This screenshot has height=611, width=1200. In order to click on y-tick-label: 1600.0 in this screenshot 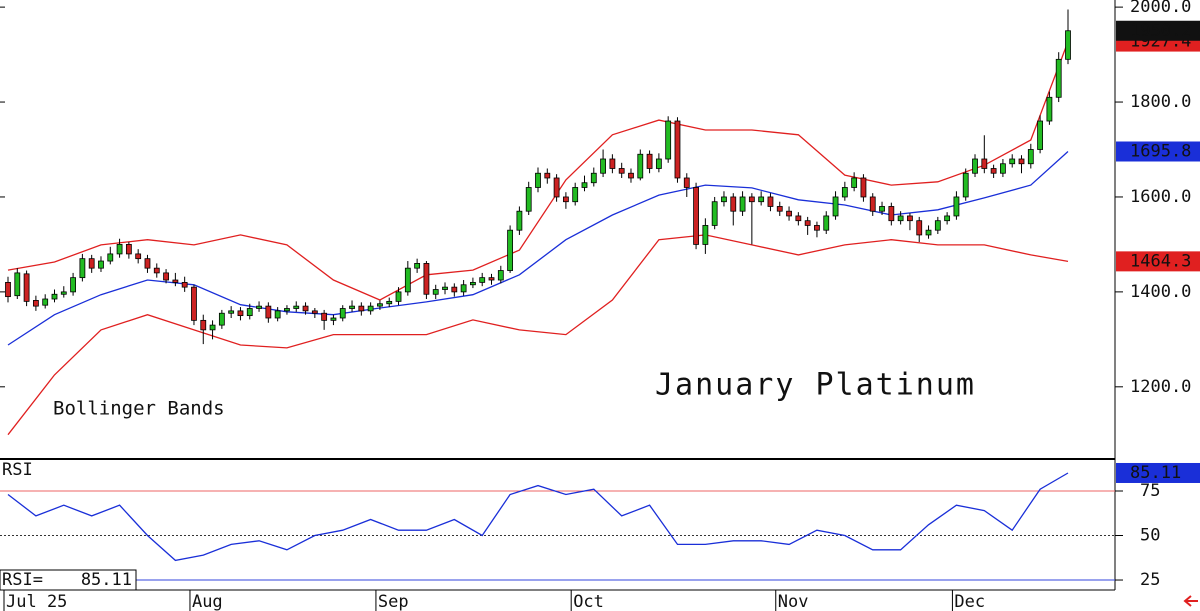, I will do `click(1160, 197)`.